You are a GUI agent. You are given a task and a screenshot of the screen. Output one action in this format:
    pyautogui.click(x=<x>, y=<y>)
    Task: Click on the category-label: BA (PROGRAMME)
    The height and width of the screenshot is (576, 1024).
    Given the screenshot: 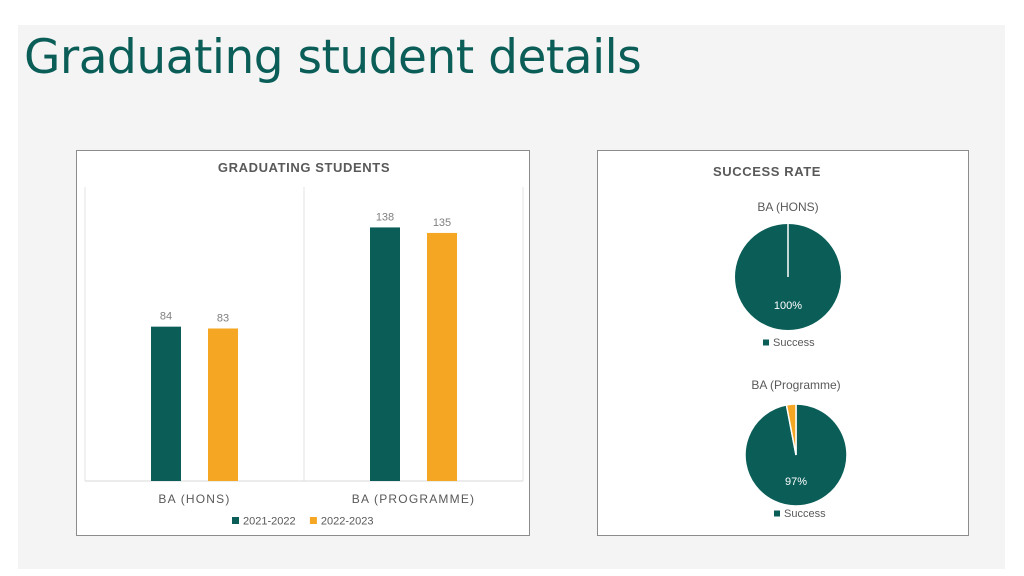 What is the action you would take?
    pyautogui.click(x=413, y=499)
    